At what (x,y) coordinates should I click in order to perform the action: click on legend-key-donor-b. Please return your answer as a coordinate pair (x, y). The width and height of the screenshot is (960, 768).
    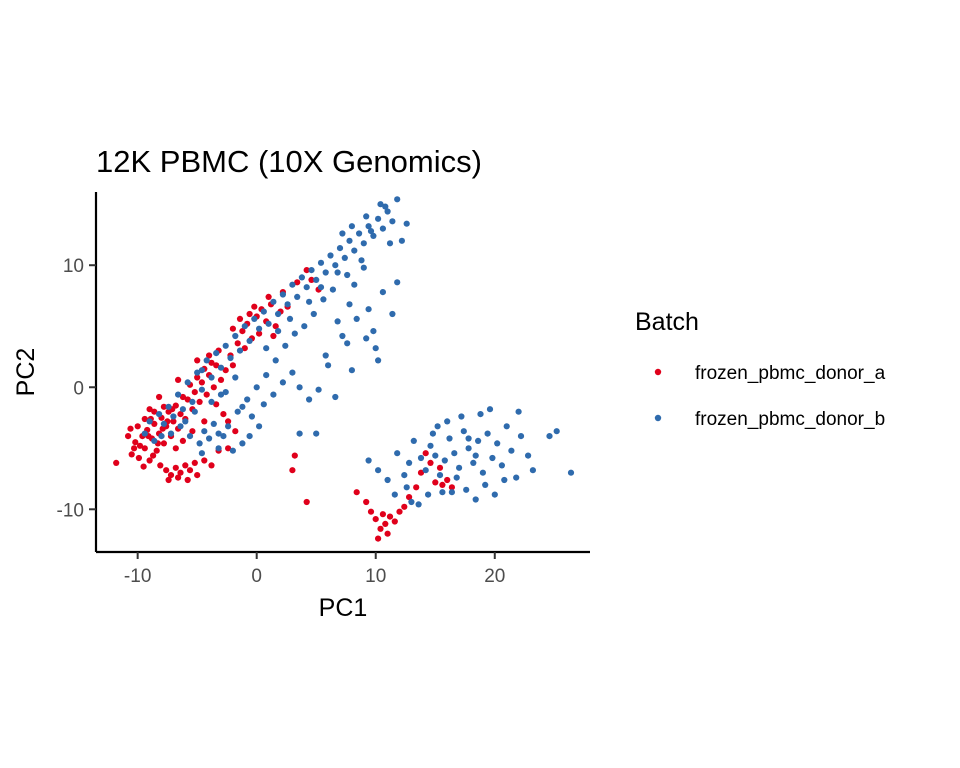
    Looking at the image, I should click on (658, 418).